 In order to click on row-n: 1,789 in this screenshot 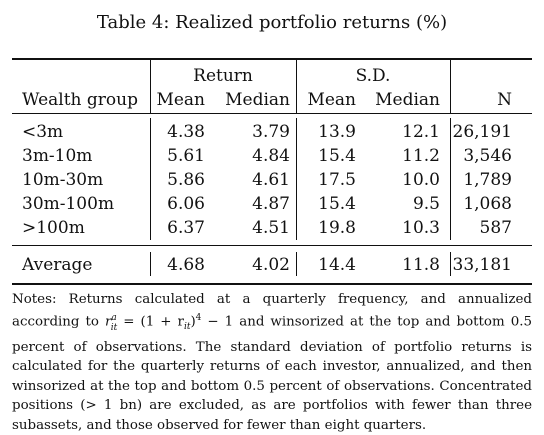, I will do `click(487, 180)`.